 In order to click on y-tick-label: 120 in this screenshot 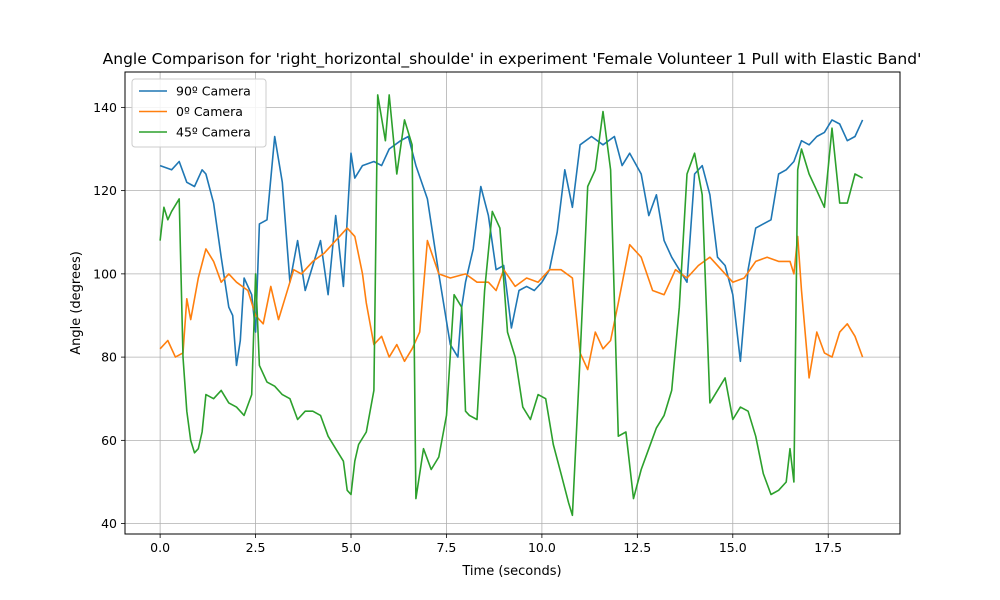, I will do `click(105, 190)`.